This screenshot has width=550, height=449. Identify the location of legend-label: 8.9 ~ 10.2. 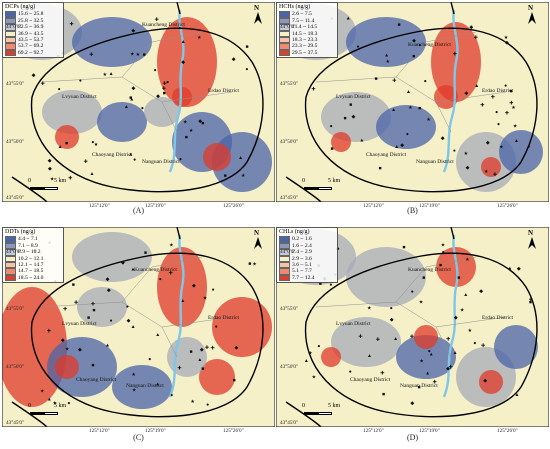
(29, 252).